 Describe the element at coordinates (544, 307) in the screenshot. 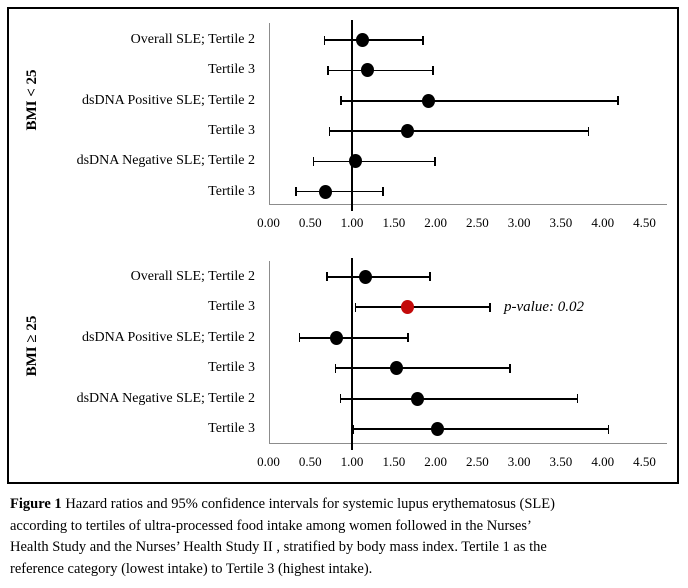

I see `p-value-annotation: p-value: 0.02` at that location.